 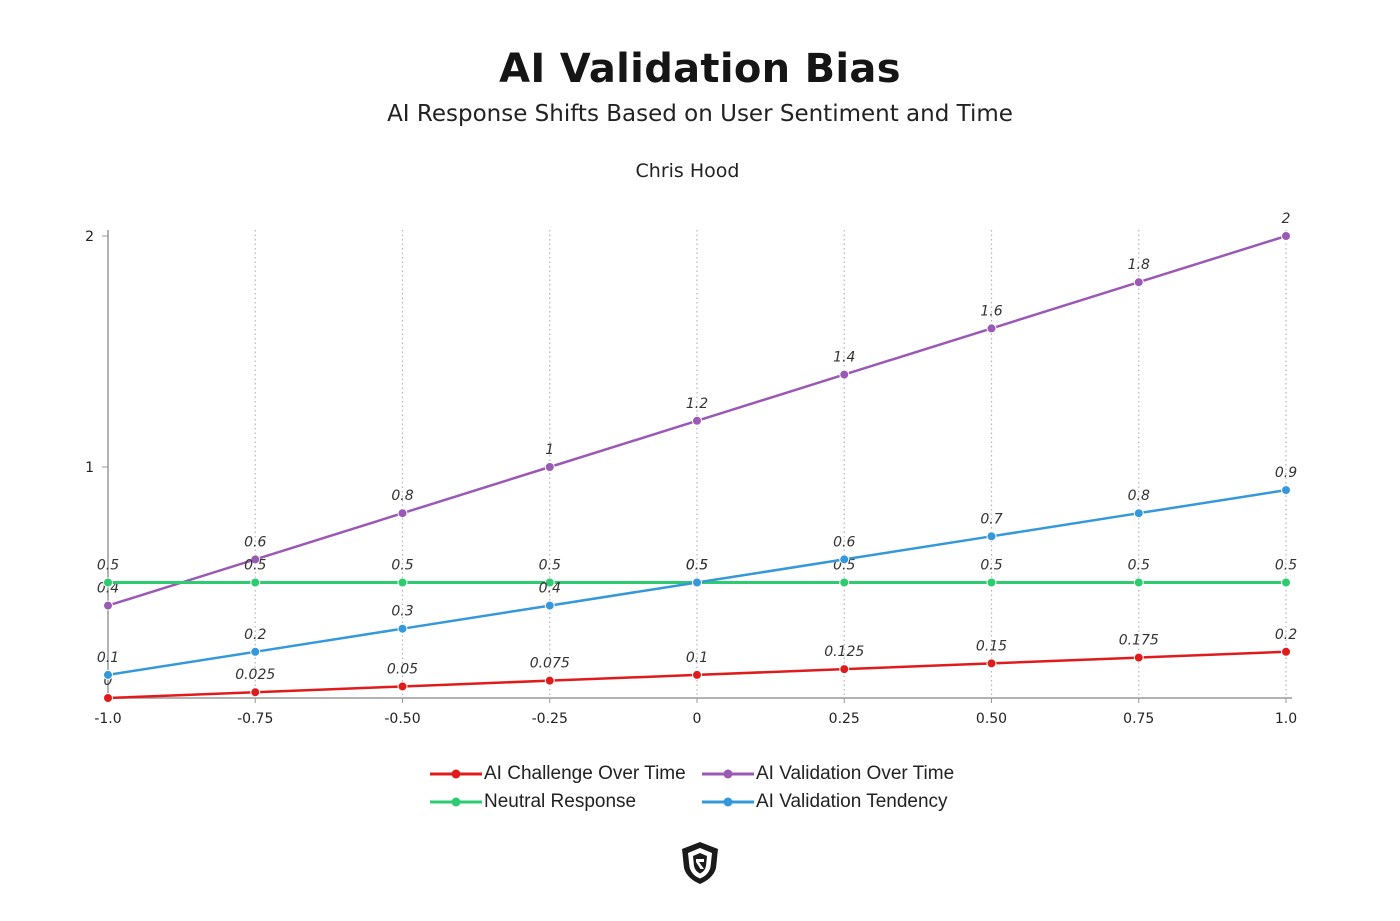 What do you see at coordinates (1286, 719) in the screenshot?
I see `x-tick-label: 1.0` at bounding box center [1286, 719].